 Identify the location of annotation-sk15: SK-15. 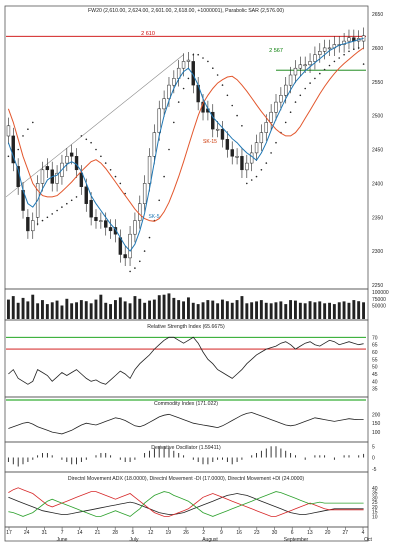
(210, 142).